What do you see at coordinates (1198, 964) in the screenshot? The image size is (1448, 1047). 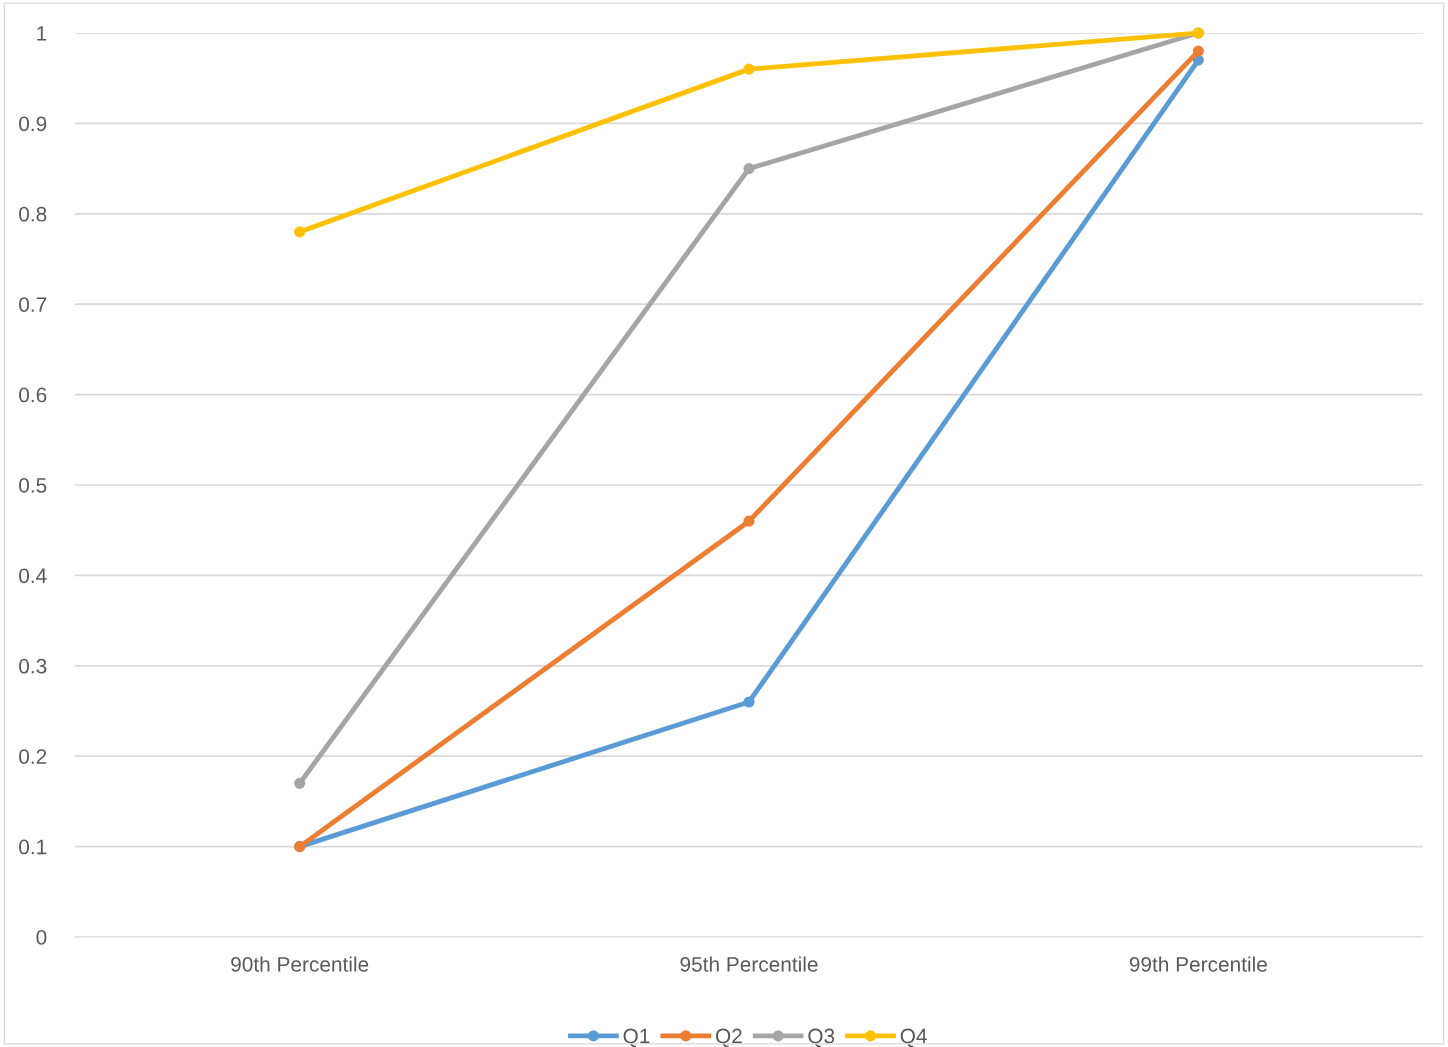 I see `x-tick-label: 99th Percentile` at bounding box center [1198, 964].